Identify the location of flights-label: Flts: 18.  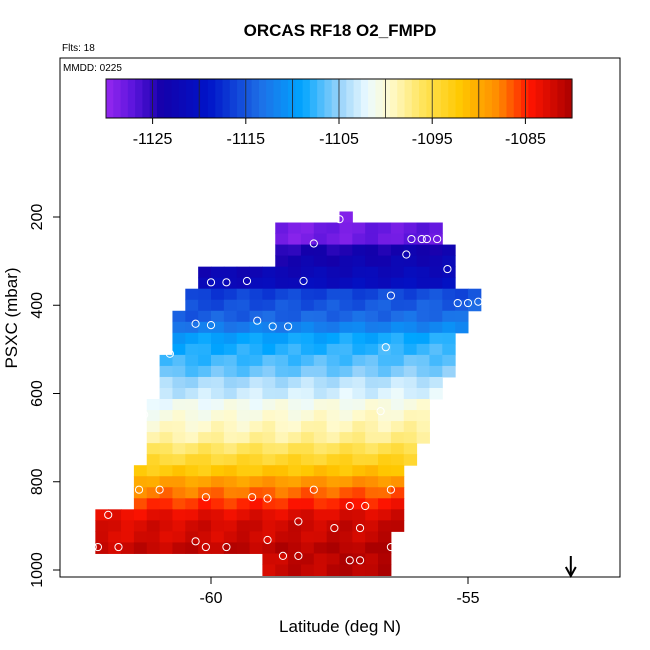
(78, 48).